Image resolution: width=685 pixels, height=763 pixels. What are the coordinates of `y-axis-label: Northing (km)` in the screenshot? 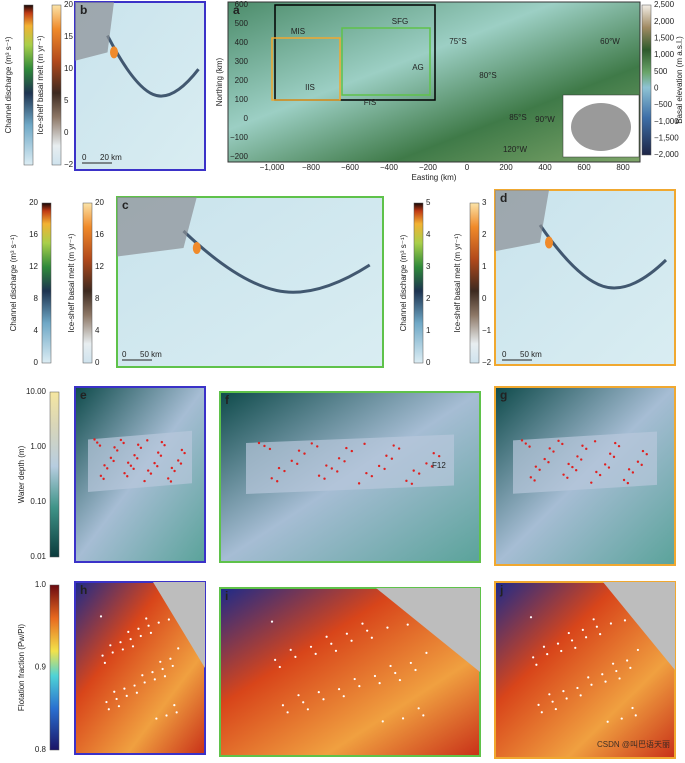 It's located at (219, 81).